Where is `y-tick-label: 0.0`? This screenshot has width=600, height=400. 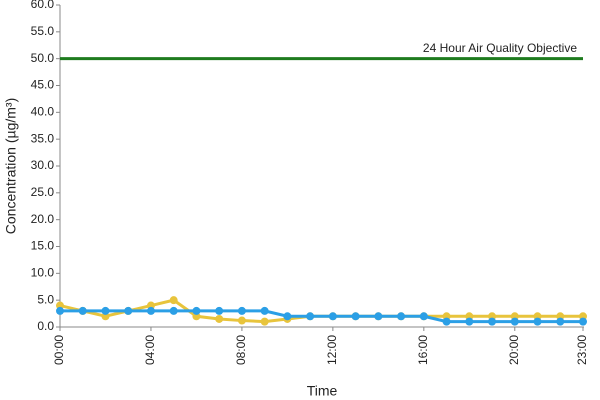
y-tick-label: 0.0 is located at coordinates (45, 326).